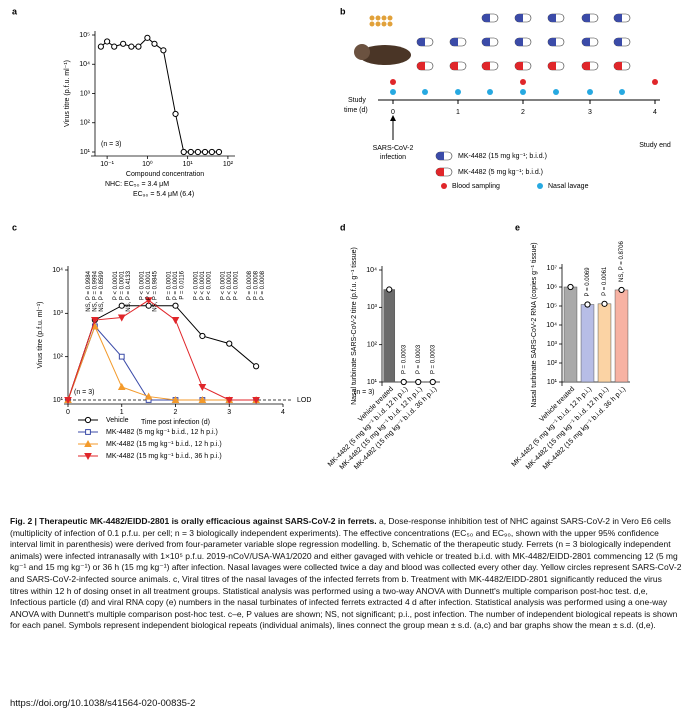 This screenshot has width=693, height=725. What do you see at coordinates (147, 164) in the screenshot?
I see `x-tick-label: 10⁰` at bounding box center [147, 164].